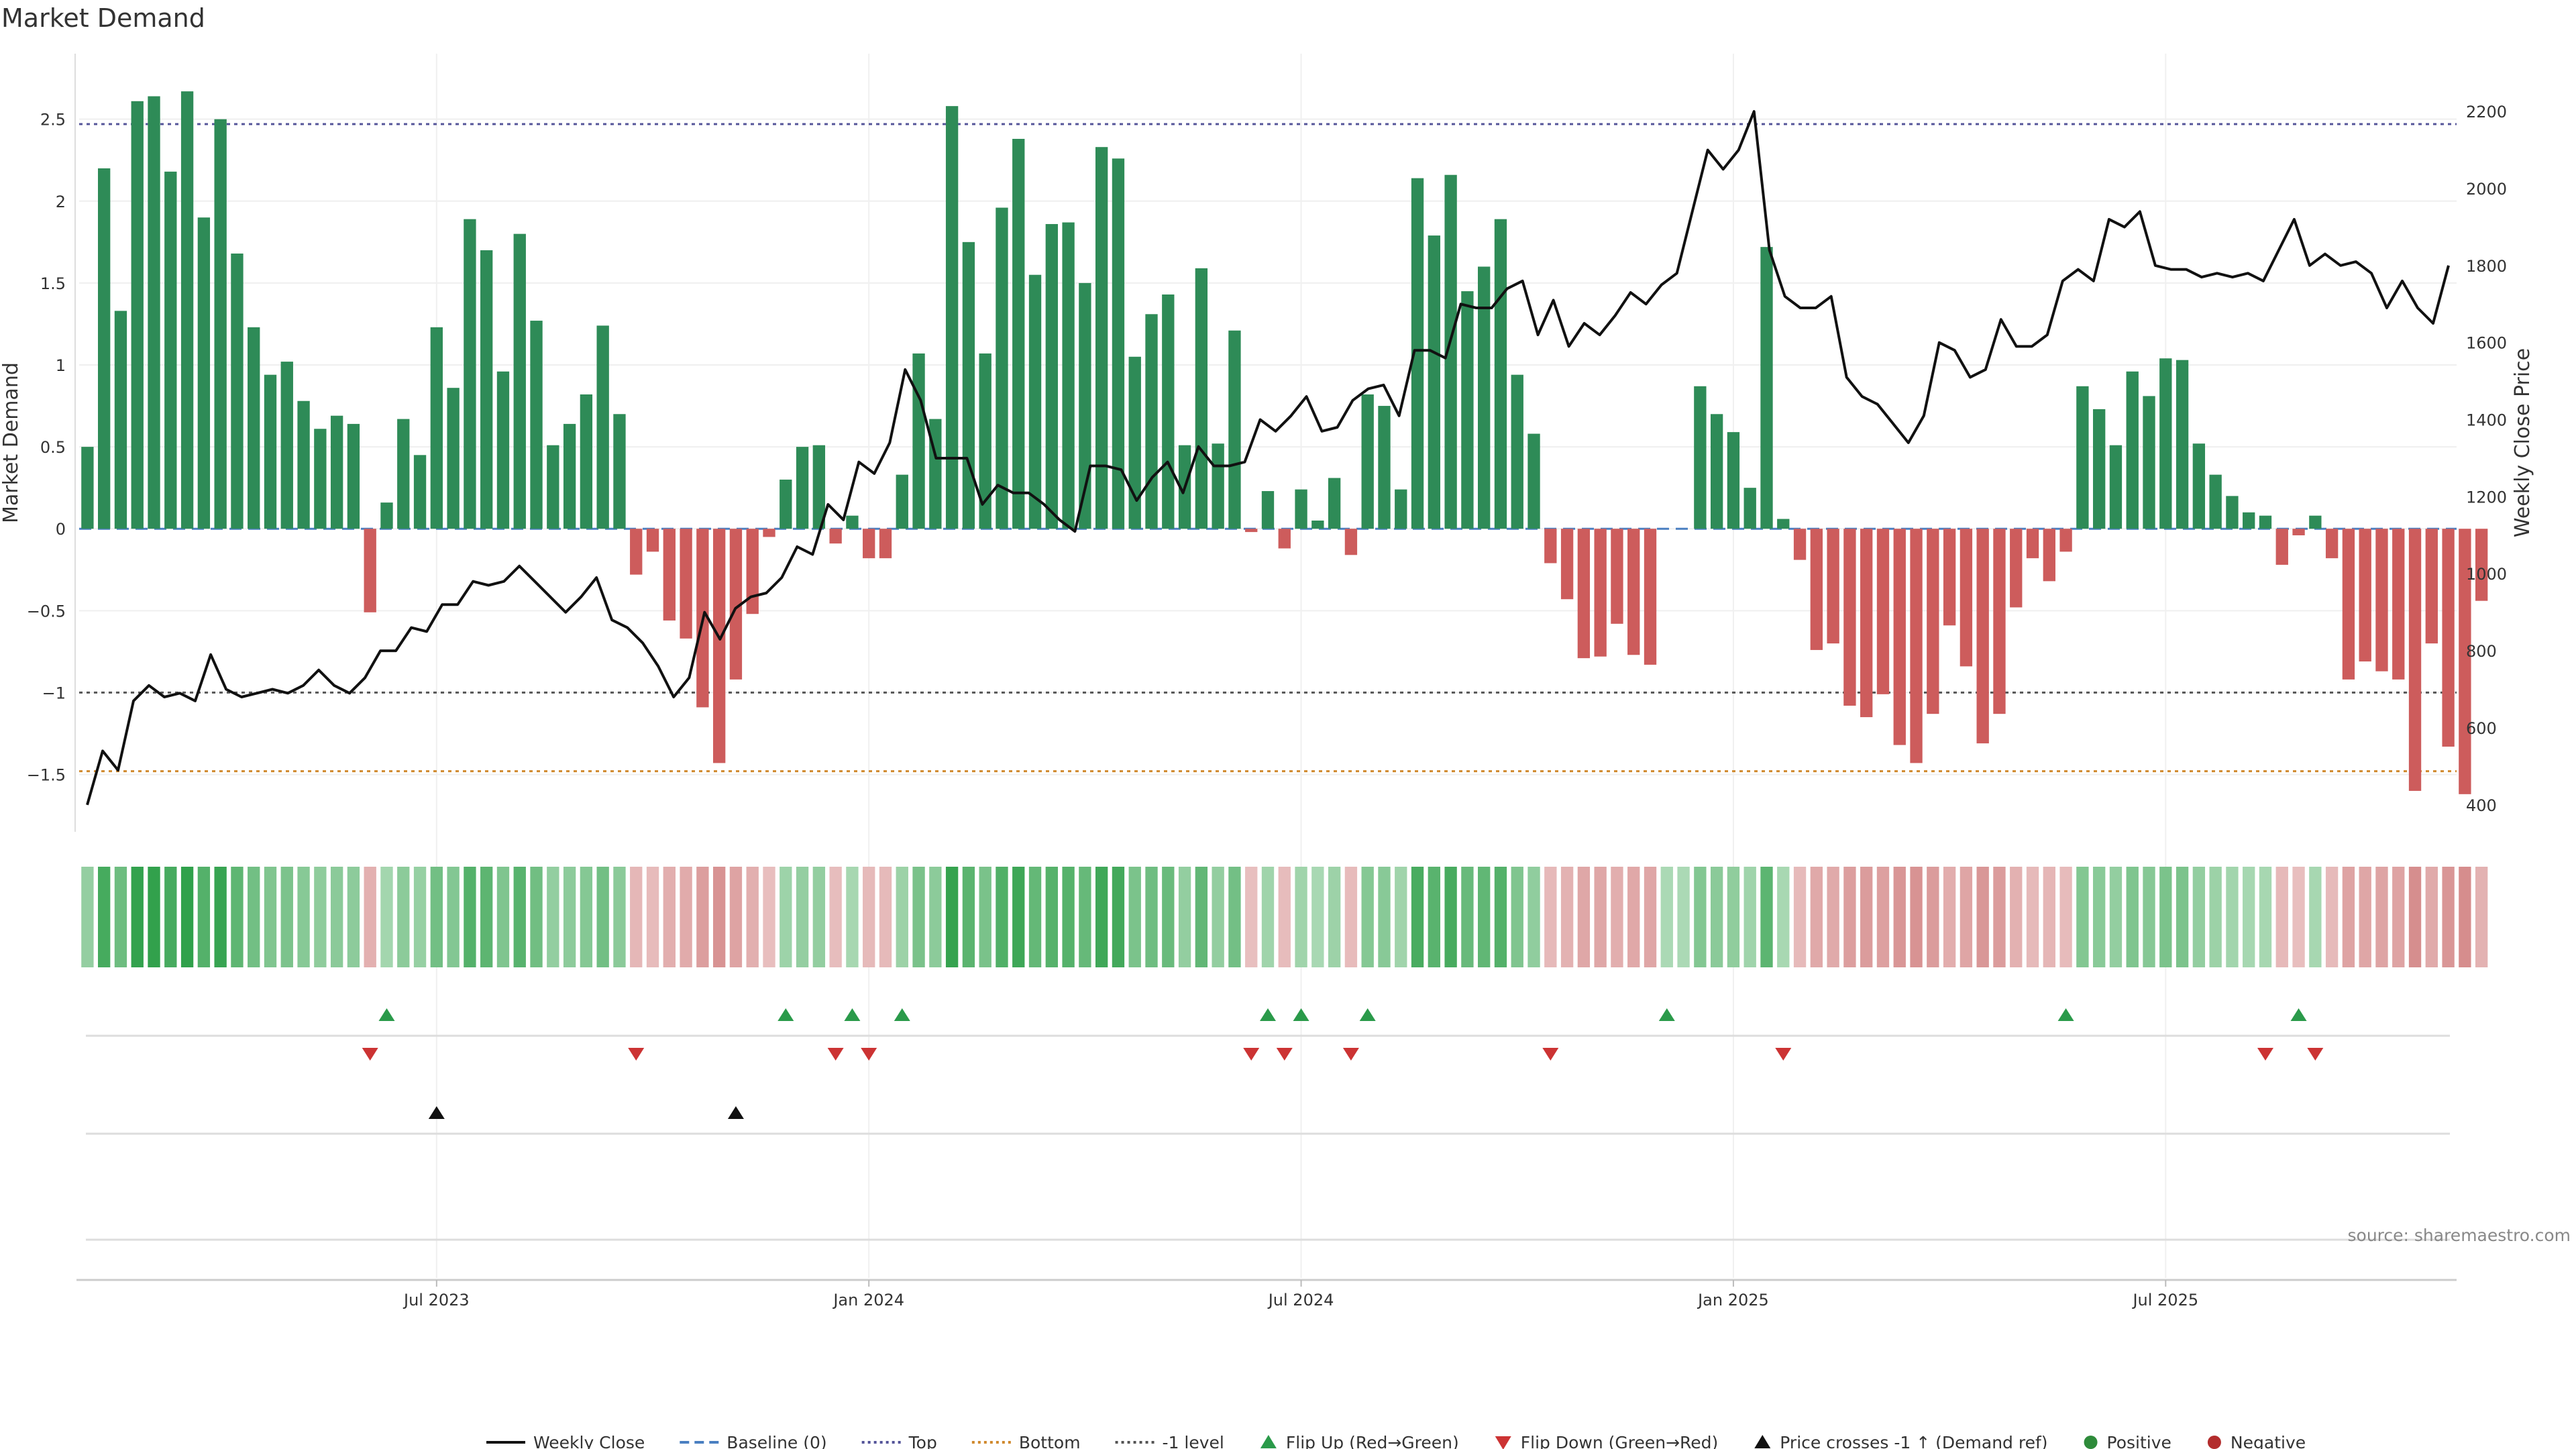 The height and width of the screenshot is (1449, 2576). I want to click on legend-label: Positive, so click(2139, 1441).